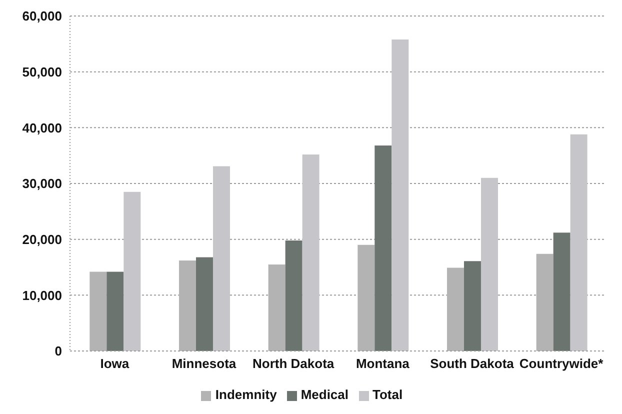 The height and width of the screenshot is (414, 622). Describe the element at coordinates (42, 184) in the screenshot. I see `y-tick-label: 30,000` at that location.